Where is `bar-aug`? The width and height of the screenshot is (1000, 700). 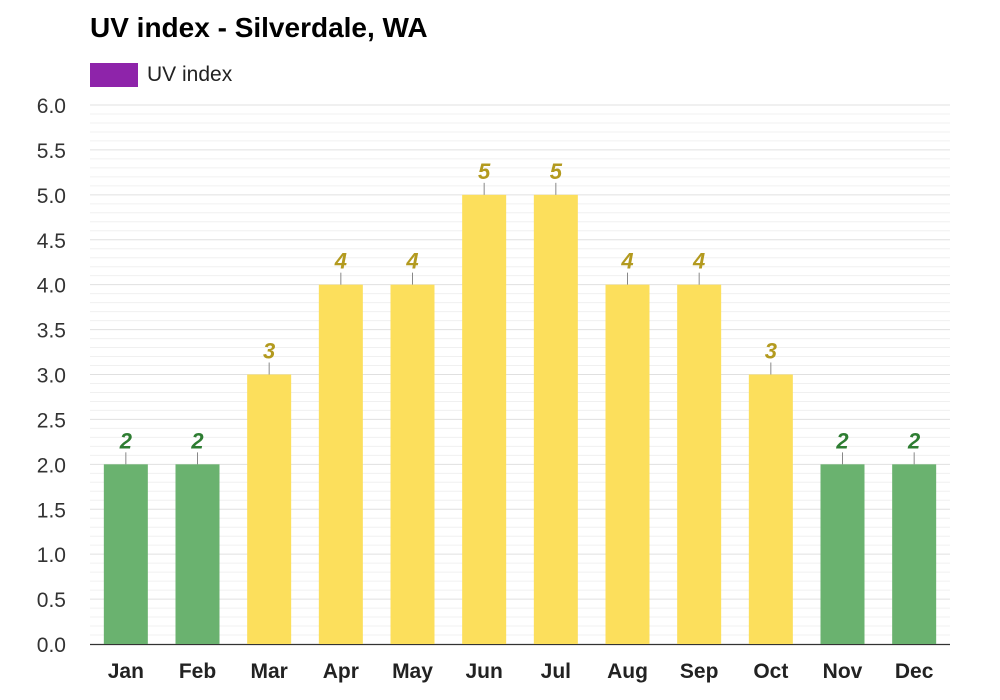 bar-aug is located at coordinates (627, 464).